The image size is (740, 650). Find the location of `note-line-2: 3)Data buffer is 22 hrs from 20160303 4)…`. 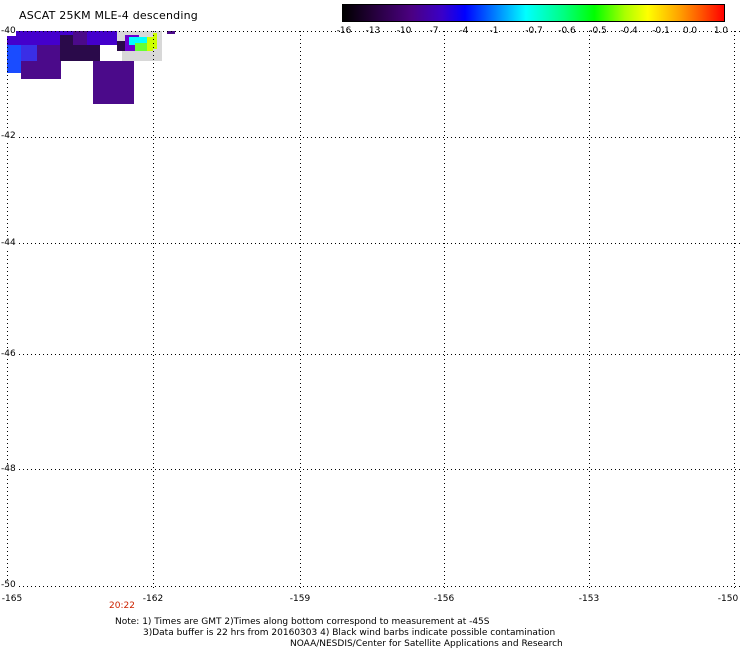

note-line-2: 3)Data buffer is 22 hrs from 20160303 4)… is located at coordinates (349, 633).